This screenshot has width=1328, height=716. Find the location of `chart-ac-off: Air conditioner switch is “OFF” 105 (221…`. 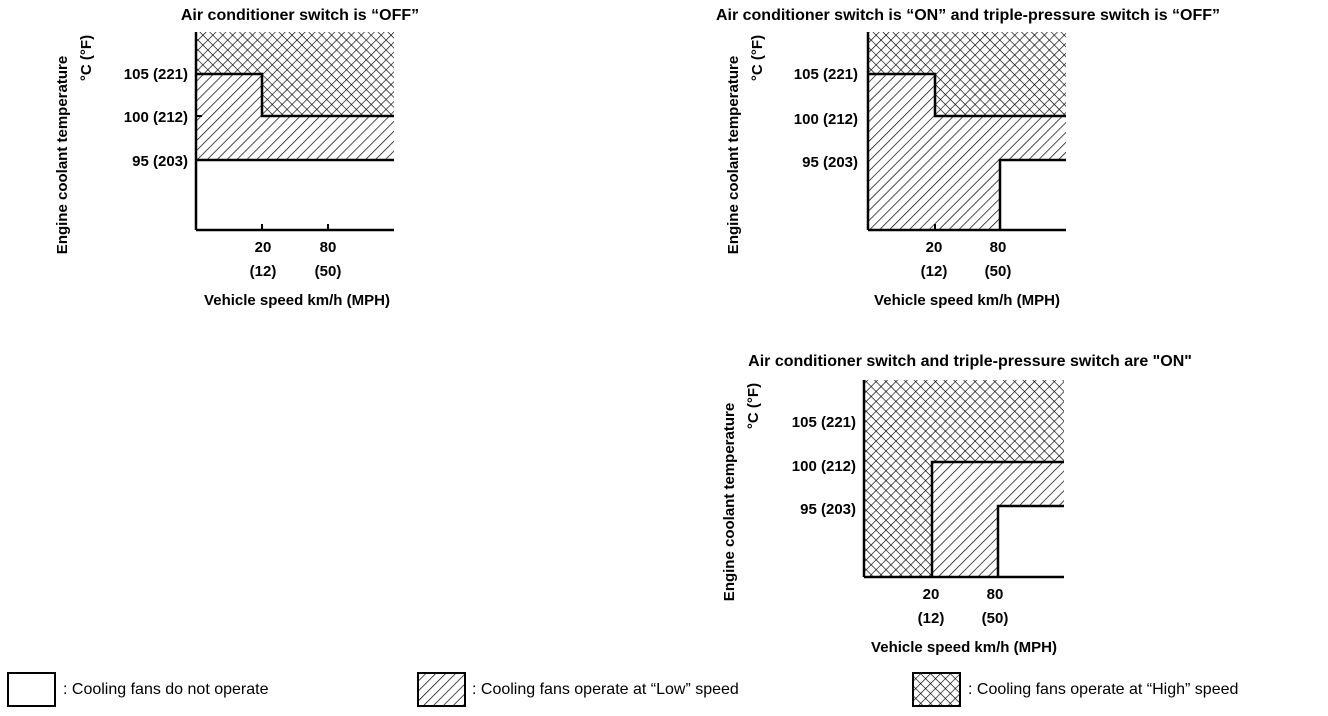

chart-ac-off: Air conditioner switch is “OFF” 105 (221… is located at coordinates (236, 158).